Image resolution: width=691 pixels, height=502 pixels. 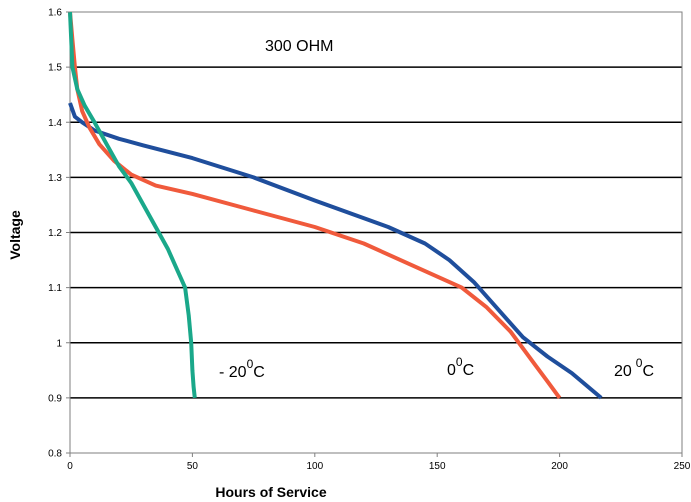 I want to click on x-tick-label: 100, so click(x=314, y=466).